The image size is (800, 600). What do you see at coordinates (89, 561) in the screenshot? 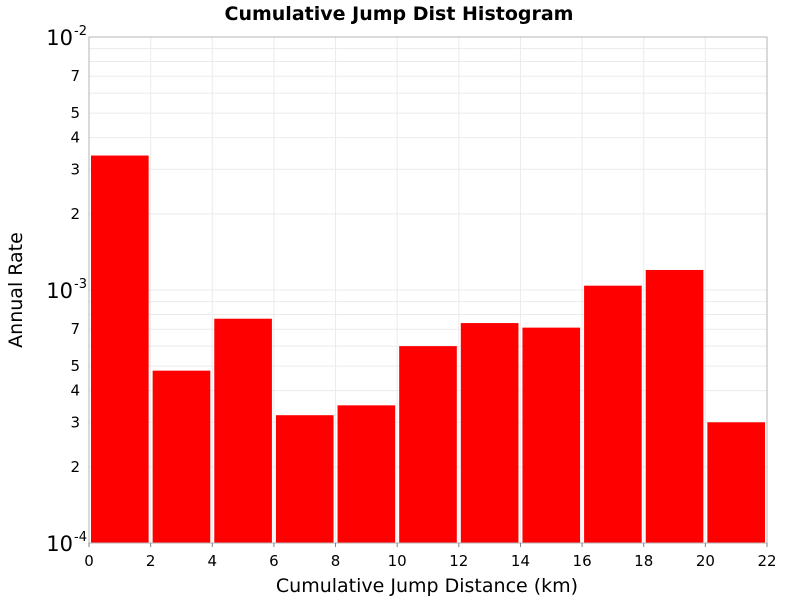
I see `x-tick-label: 0` at bounding box center [89, 561].